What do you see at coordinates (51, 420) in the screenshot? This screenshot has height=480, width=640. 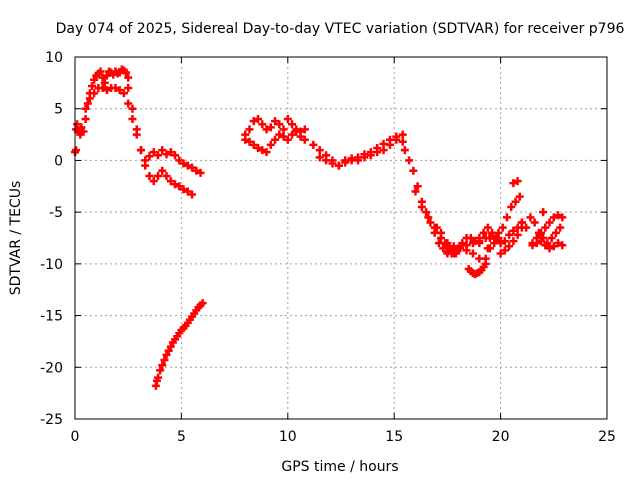 I see `y-tick-label: -25` at bounding box center [51, 420].